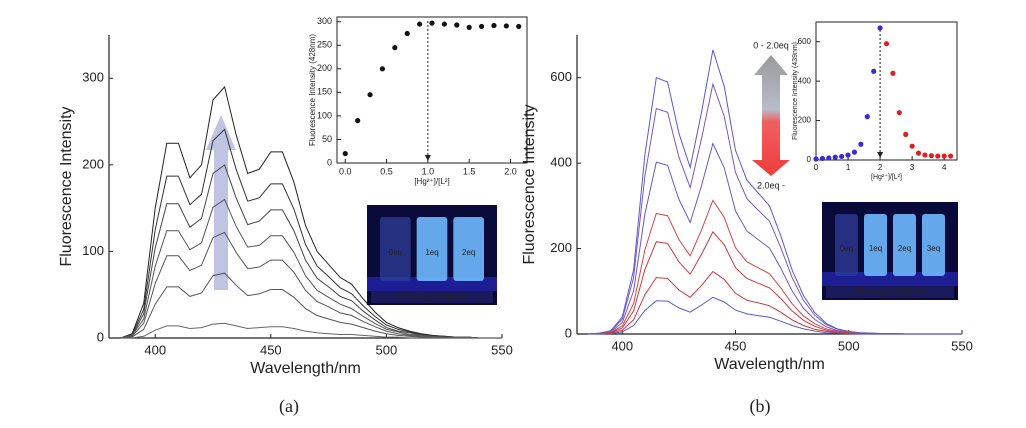 The image size is (1026, 428). What do you see at coordinates (880, 167) in the screenshot?
I see `x-tick-label: 2` at bounding box center [880, 167].